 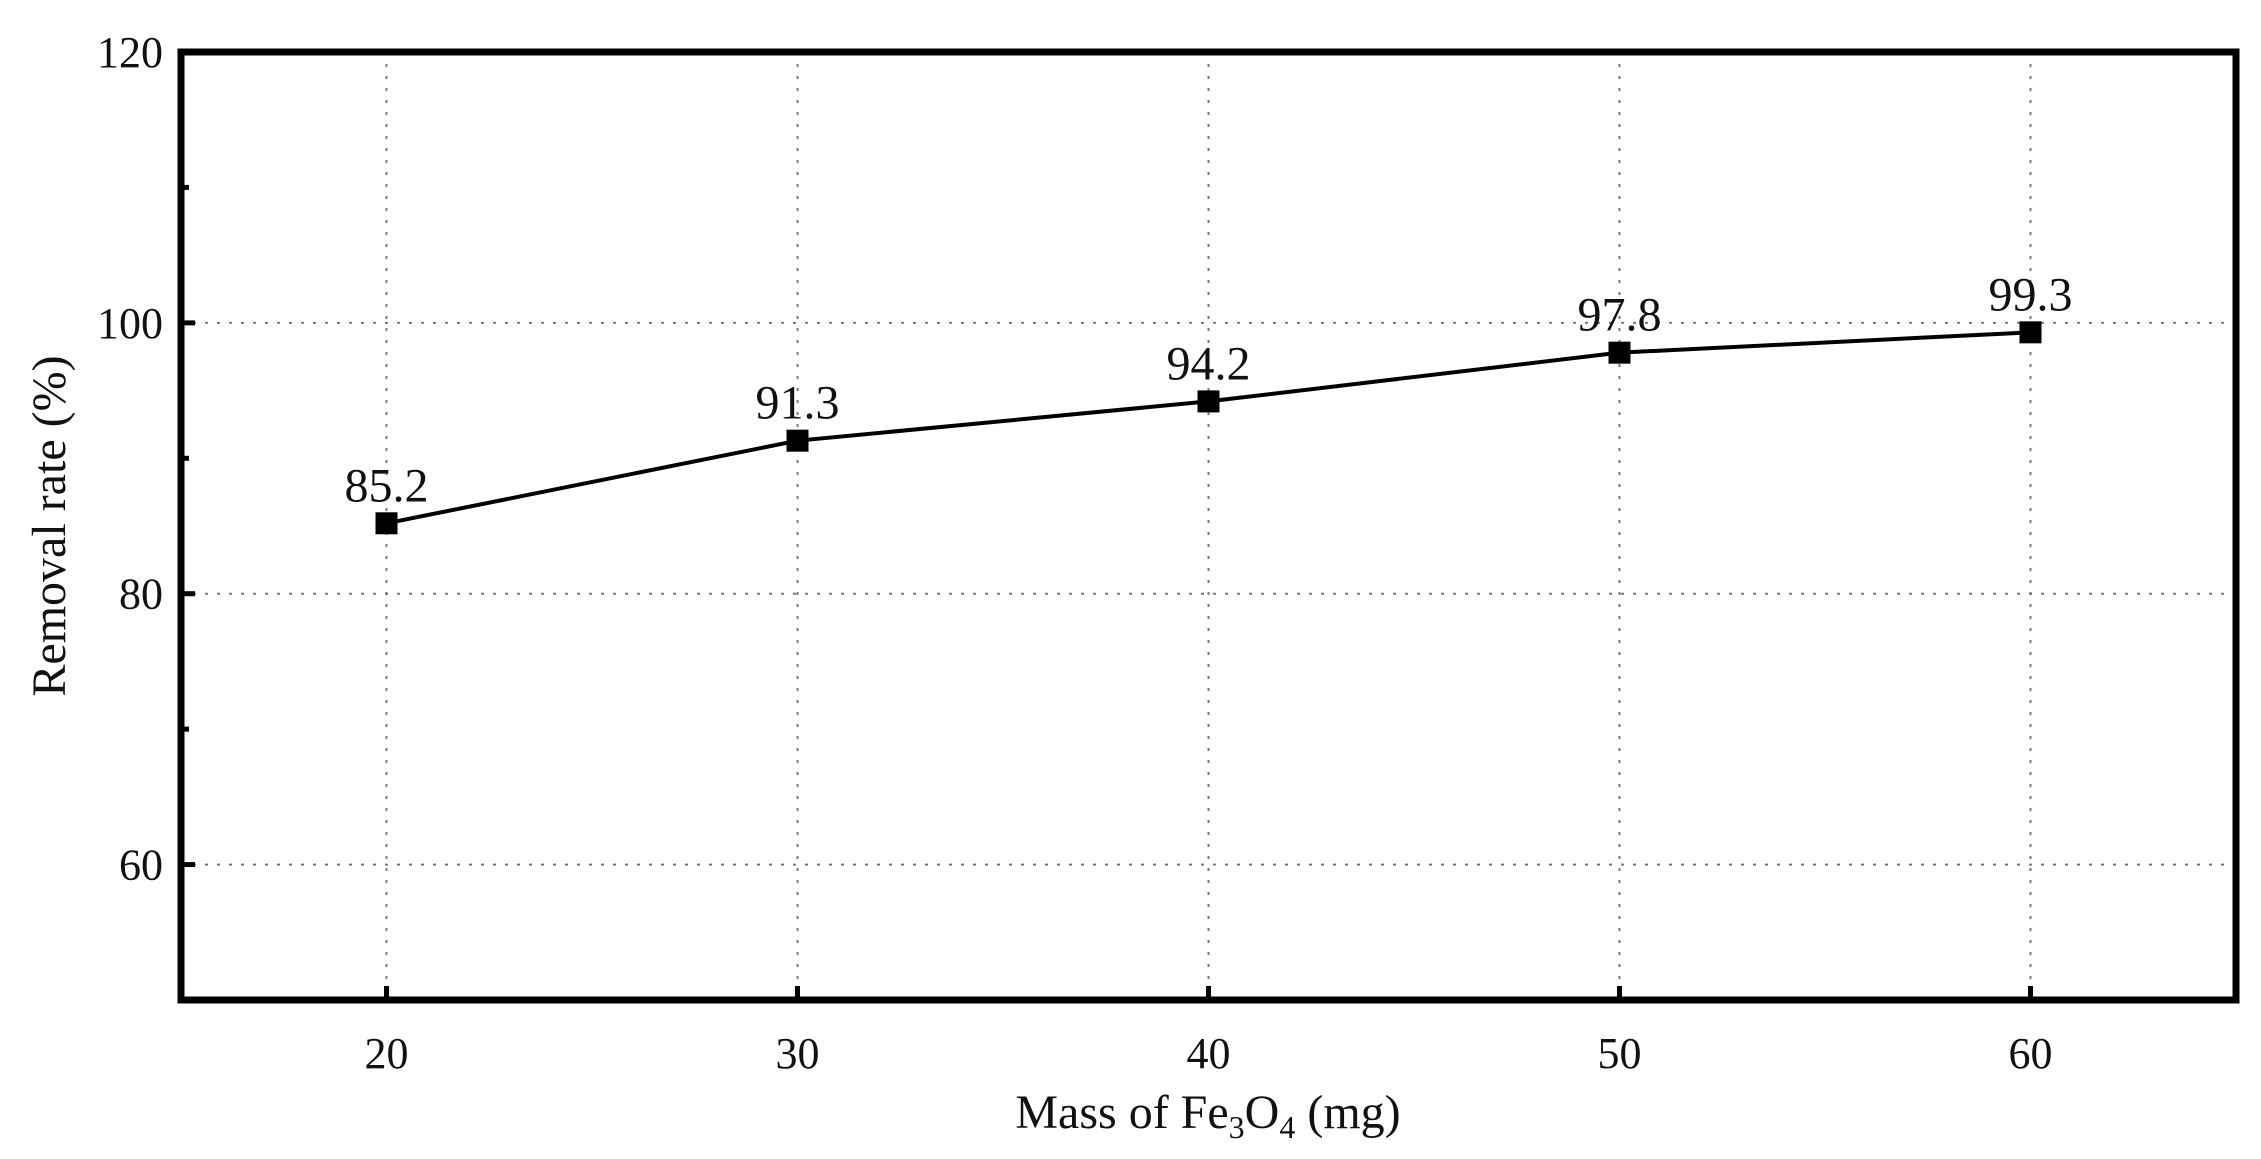 I want to click on y-tick-label-100: 100, so click(x=130, y=323).